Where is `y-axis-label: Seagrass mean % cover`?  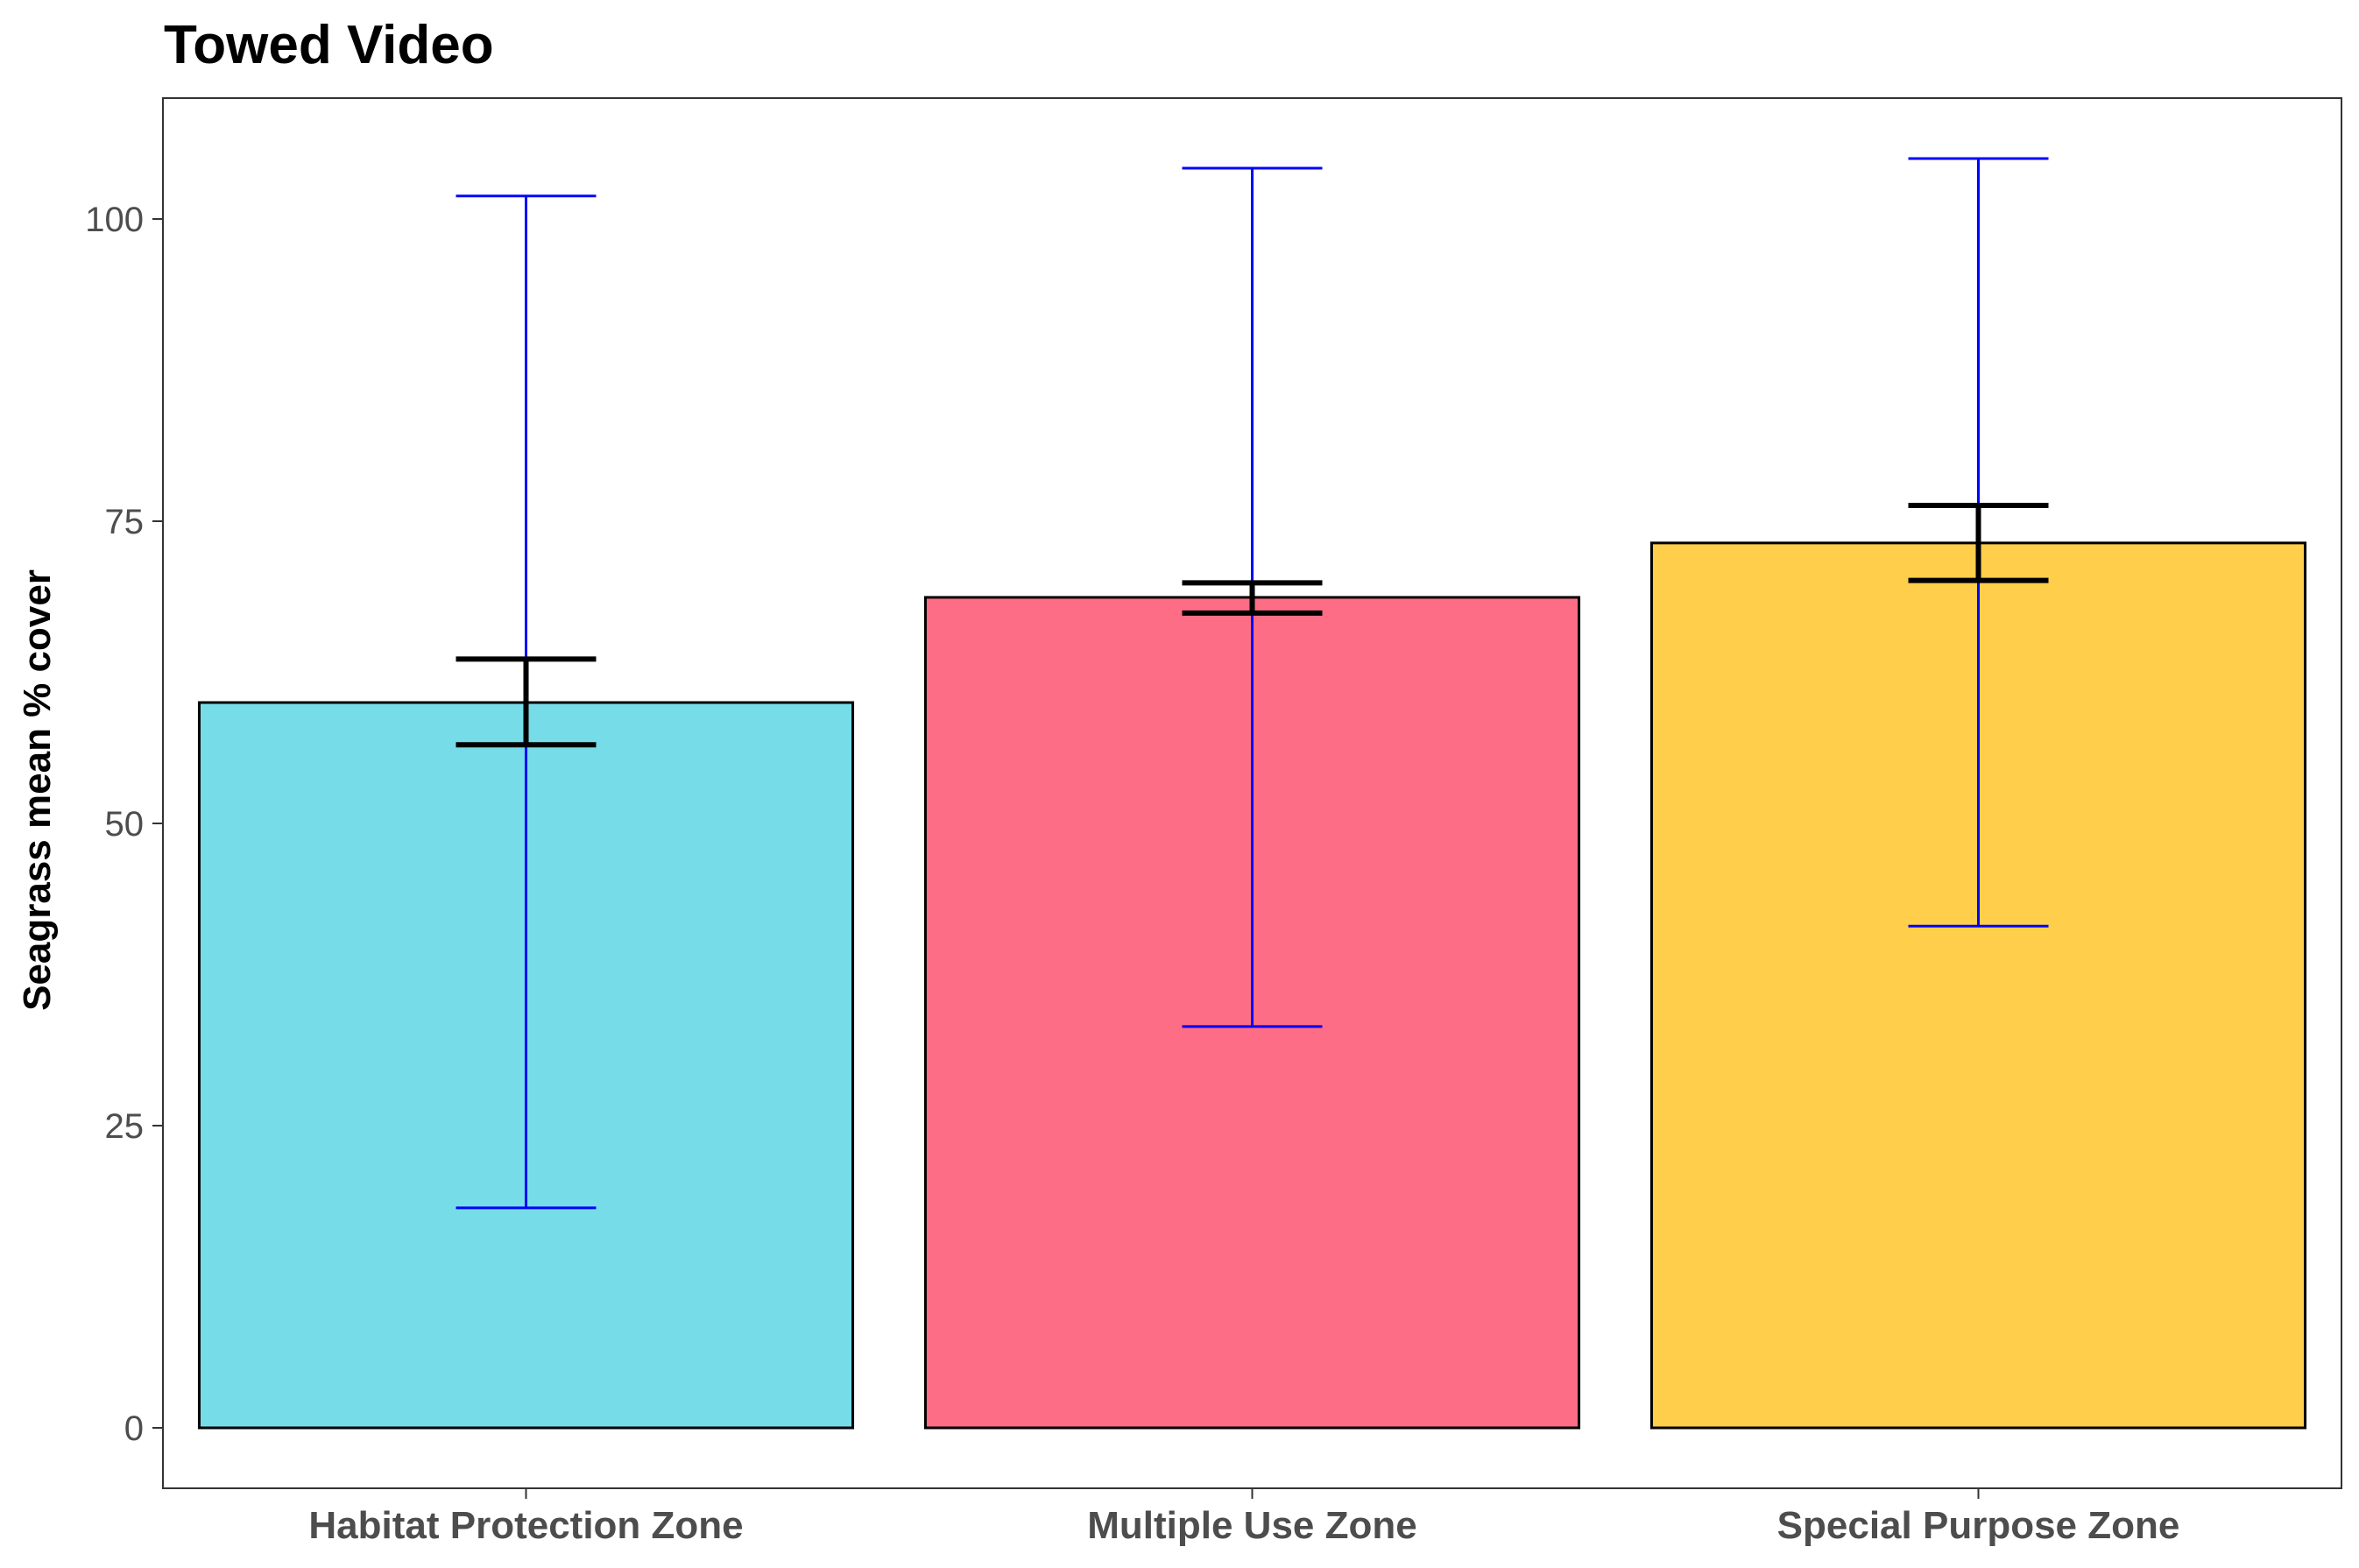
y-axis-label: Seagrass mean % cover is located at coordinates (37, 790).